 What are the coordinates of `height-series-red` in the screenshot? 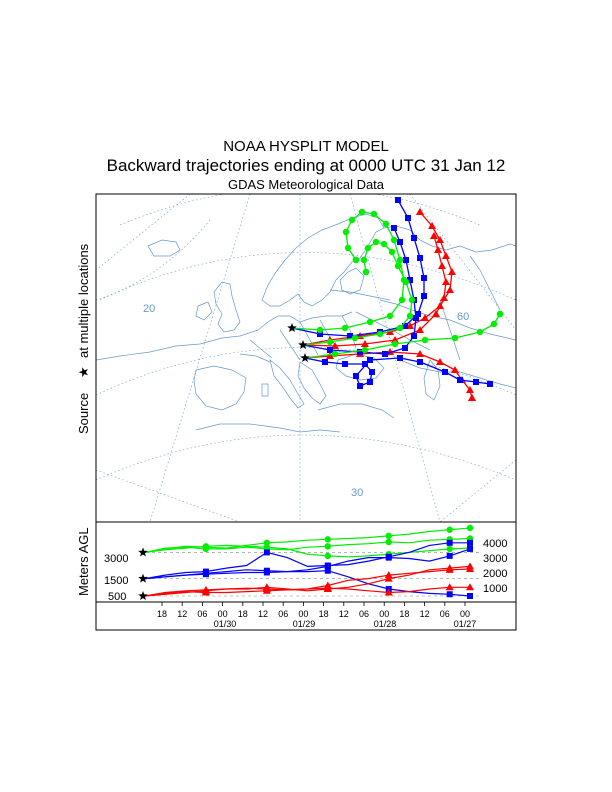 It's located at (309, 590).